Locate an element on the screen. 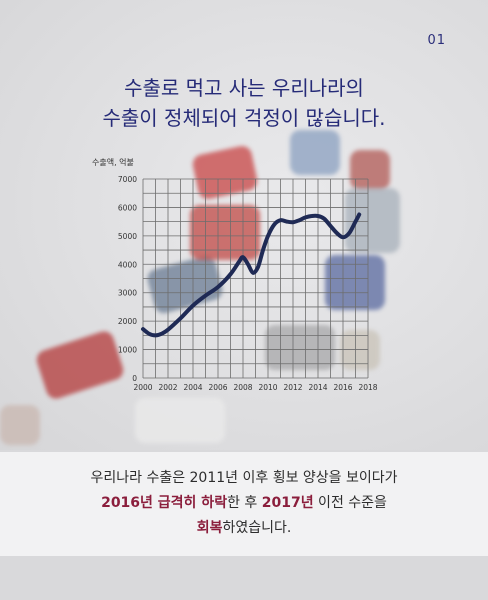 Image resolution: width=488 pixels, height=600 pixels. page-title-line-2: 수출이 정체되어 걱정이 많습니다. is located at coordinates (244, 118).